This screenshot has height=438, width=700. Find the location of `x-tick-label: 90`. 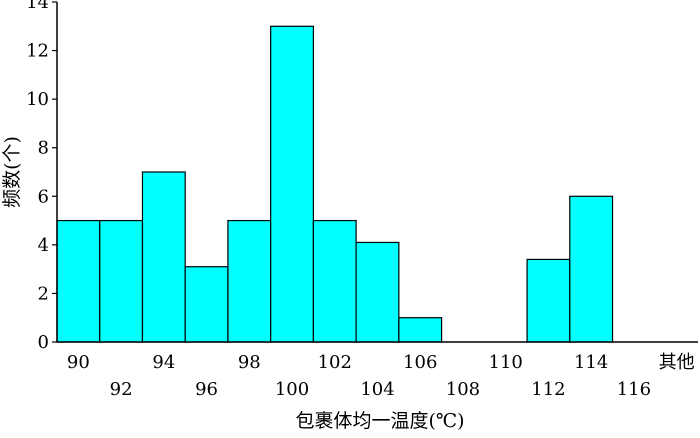

x-tick-label: 90 is located at coordinates (78, 362).